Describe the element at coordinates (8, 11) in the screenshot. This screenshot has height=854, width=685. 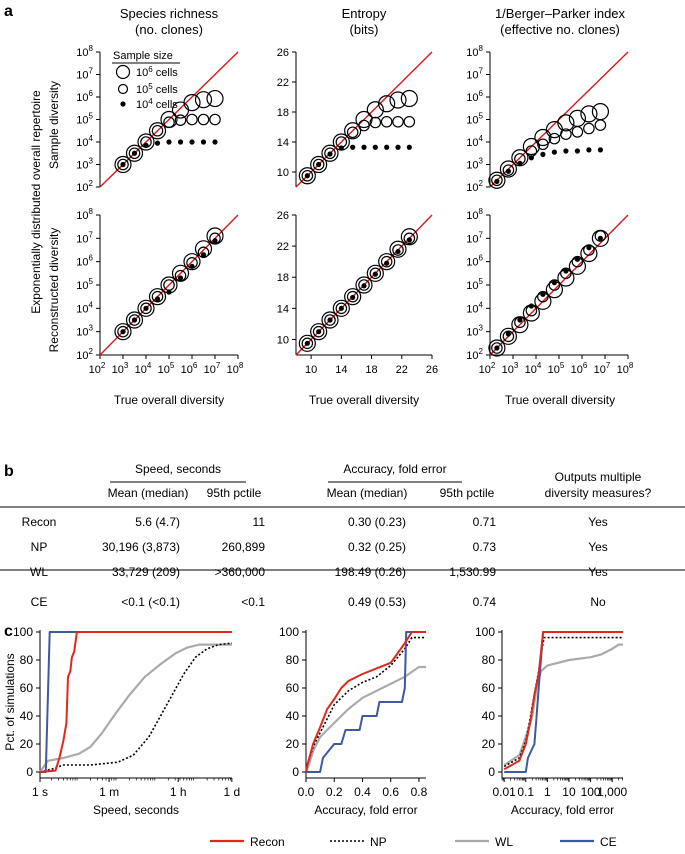
I see `panel-label-a: a` at that location.